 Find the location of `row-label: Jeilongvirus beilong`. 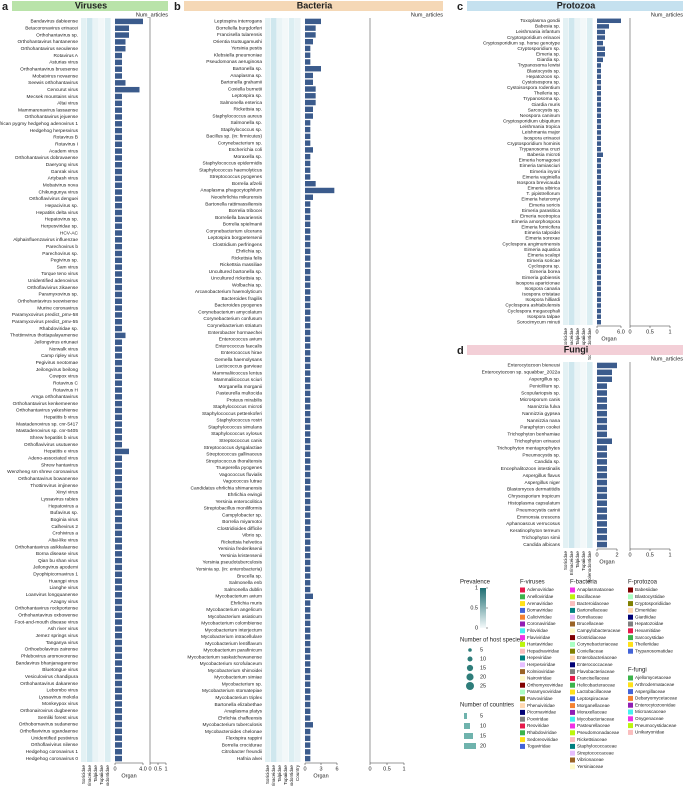

row-label: Jeilongvirus beilong is located at coordinates (57, 370).